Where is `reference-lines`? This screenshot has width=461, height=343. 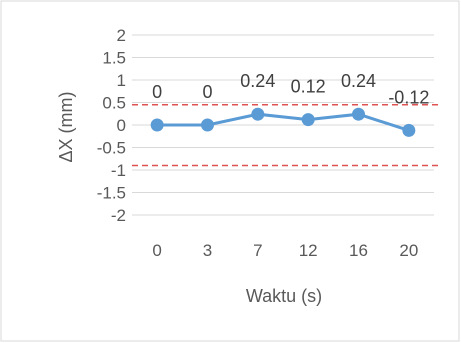 reference-lines is located at coordinates (285, 135).